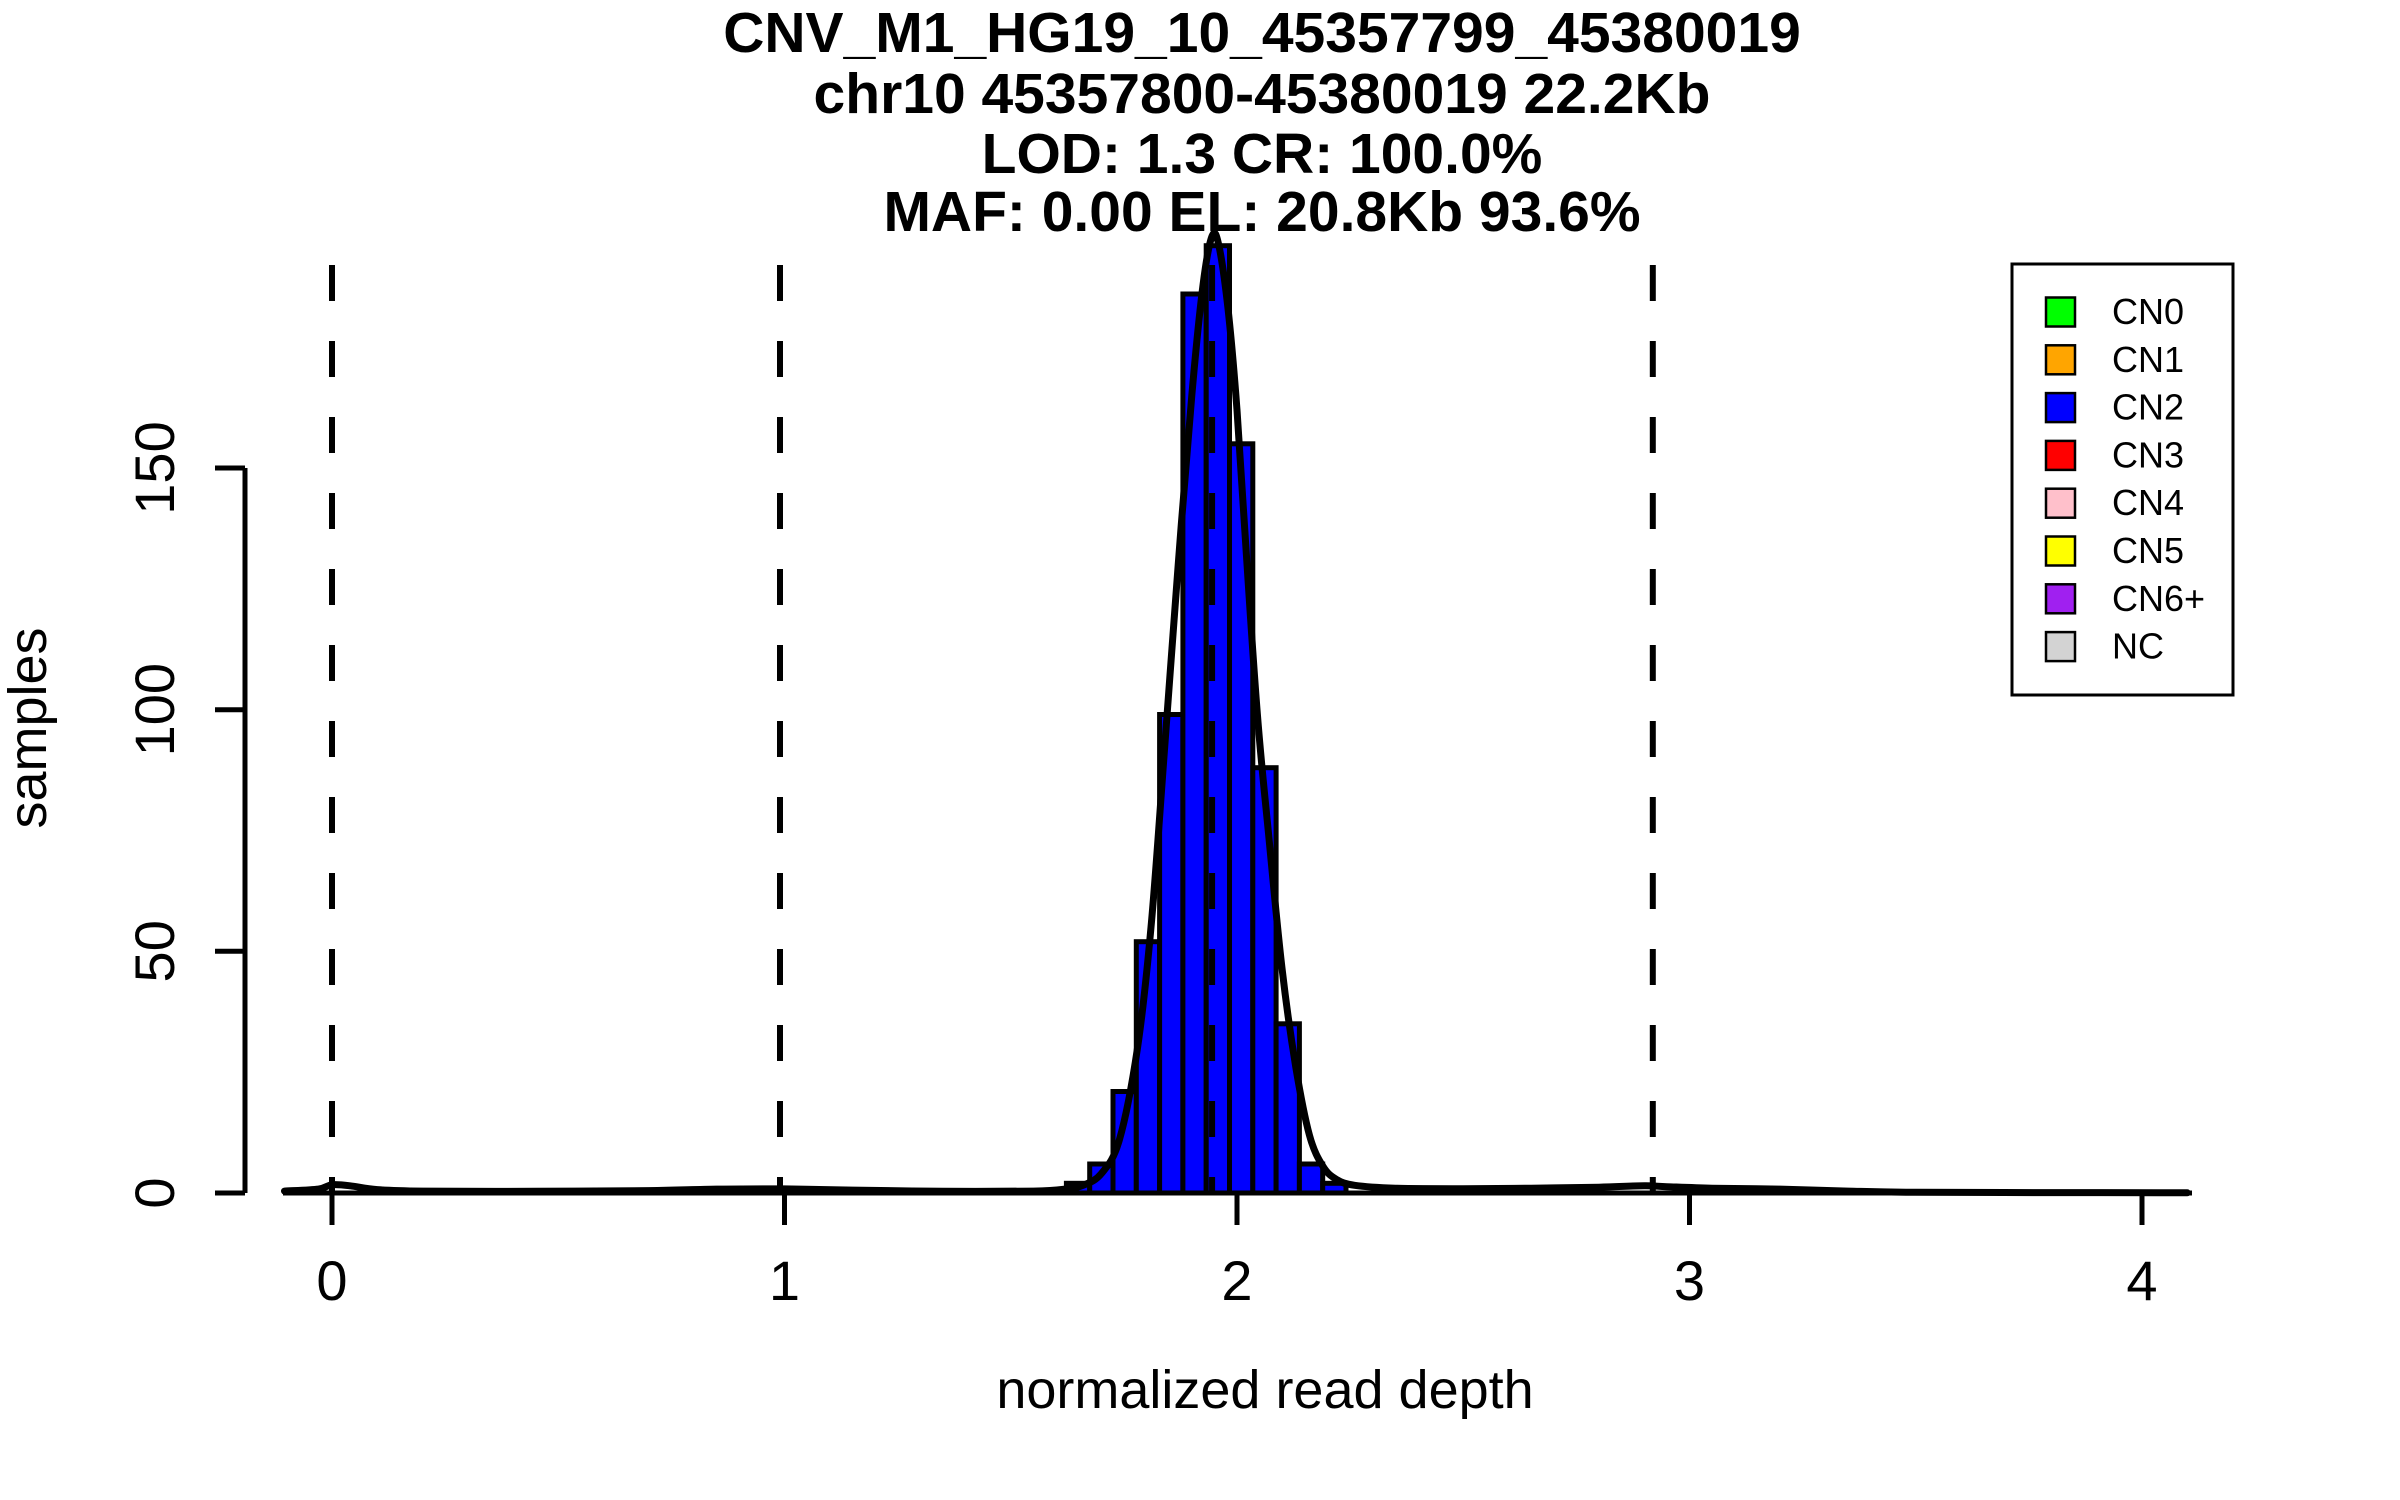 This screenshot has height=1500, width=2400. I want to click on x-axis-tick-label: 1, so click(784, 1280).